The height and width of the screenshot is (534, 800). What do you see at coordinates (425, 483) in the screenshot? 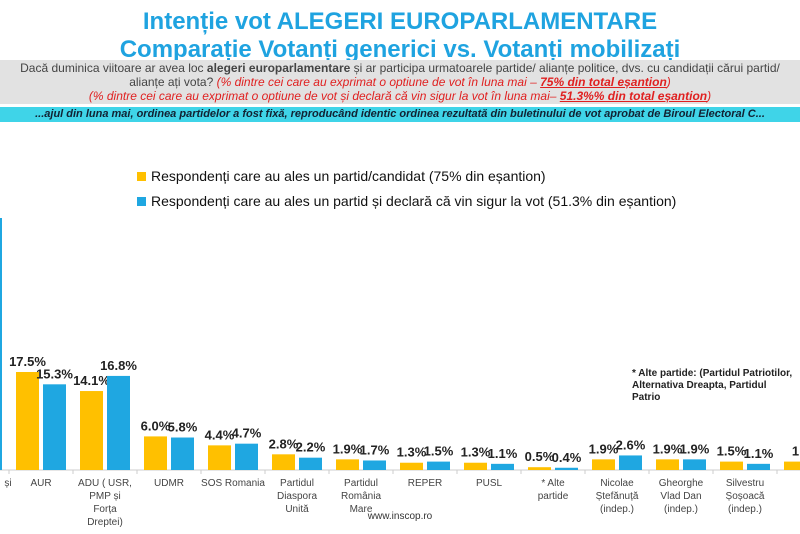
I see `category-label: REPER` at bounding box center [425, 483].